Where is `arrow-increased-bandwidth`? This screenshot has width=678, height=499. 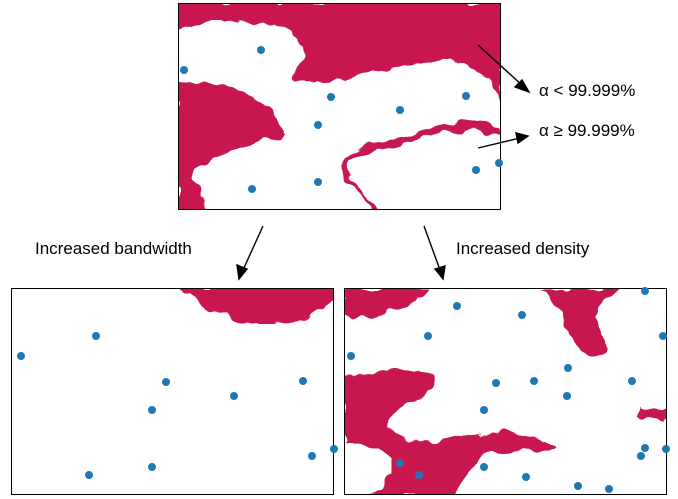 arrow-increased-bandwidth is located at coordinates (253, 248).